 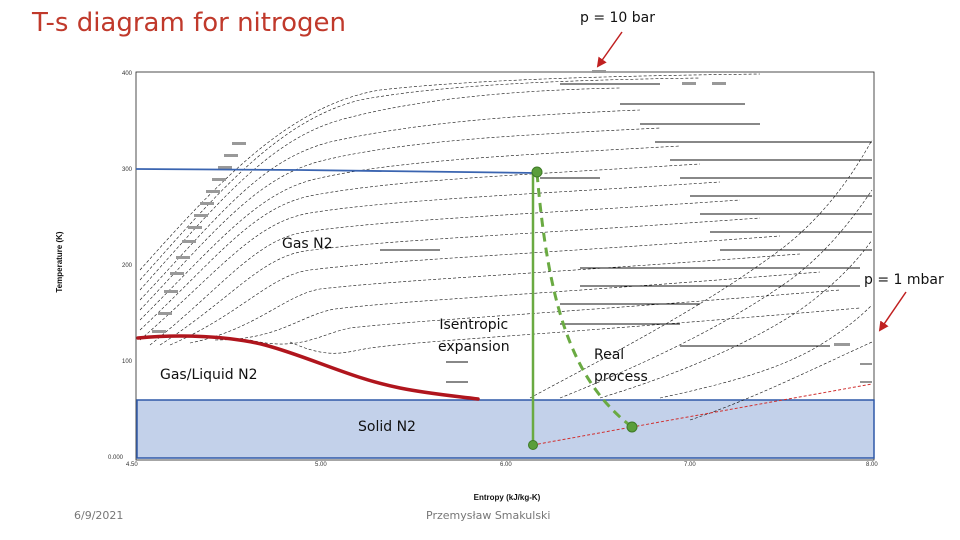 I want to click on high-pressure-label: p = 10 bar, so click(x=618, y=18).